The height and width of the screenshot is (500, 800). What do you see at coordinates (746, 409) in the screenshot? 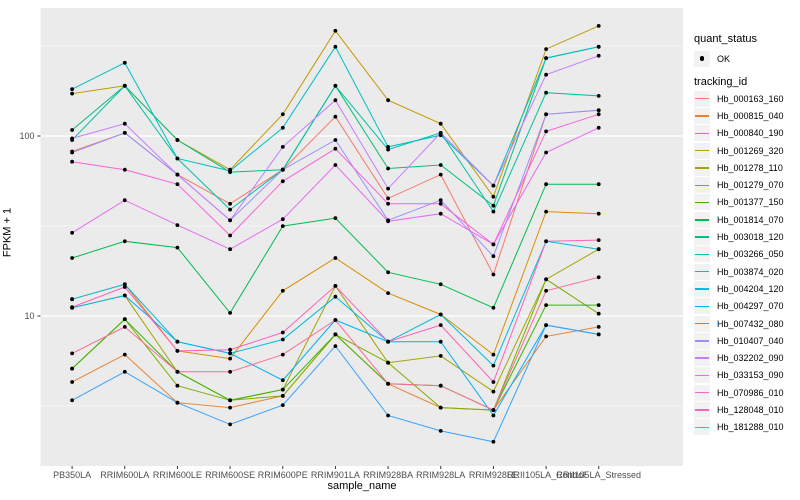
I see `legend-item-Hb_128048_010: Hb_128048_010` at bounding box center [746, 409].